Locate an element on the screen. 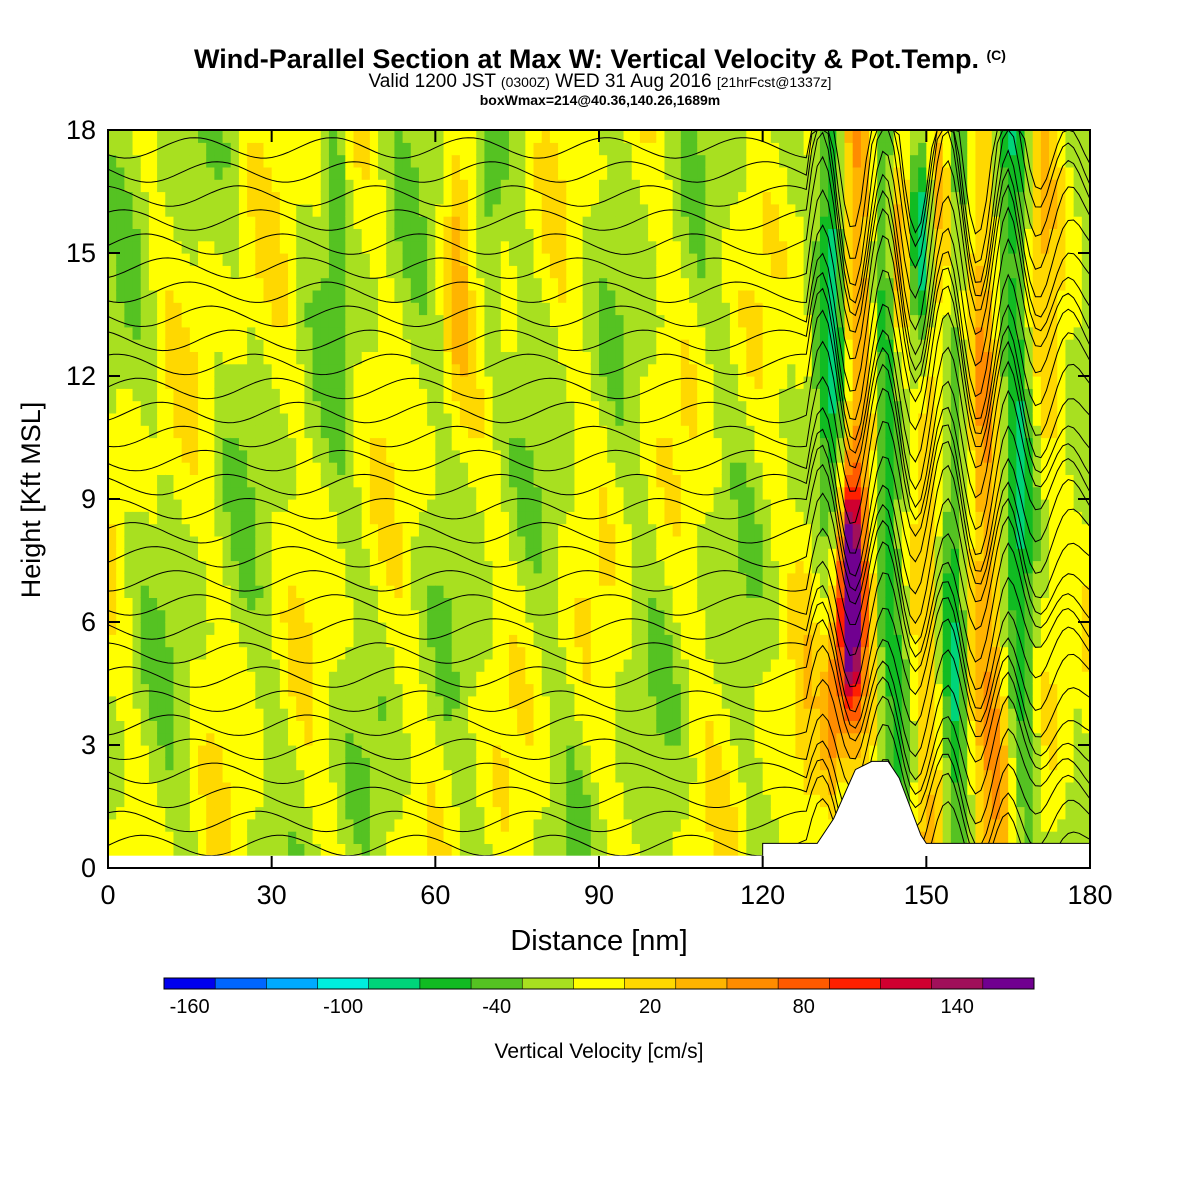  y-tick-label: 18 is located at coordinates (81, 130).